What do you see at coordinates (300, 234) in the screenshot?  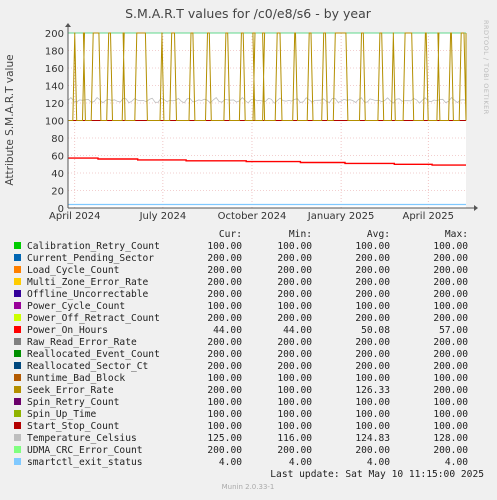 I see `legend-header-min: Min:` at bounding box center [300, 234].